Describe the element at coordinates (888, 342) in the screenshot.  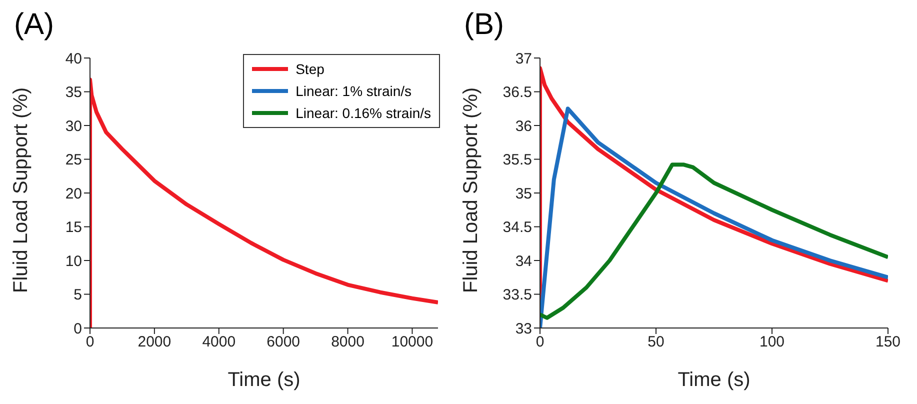
I see `x-tick-label: 150` at that location.